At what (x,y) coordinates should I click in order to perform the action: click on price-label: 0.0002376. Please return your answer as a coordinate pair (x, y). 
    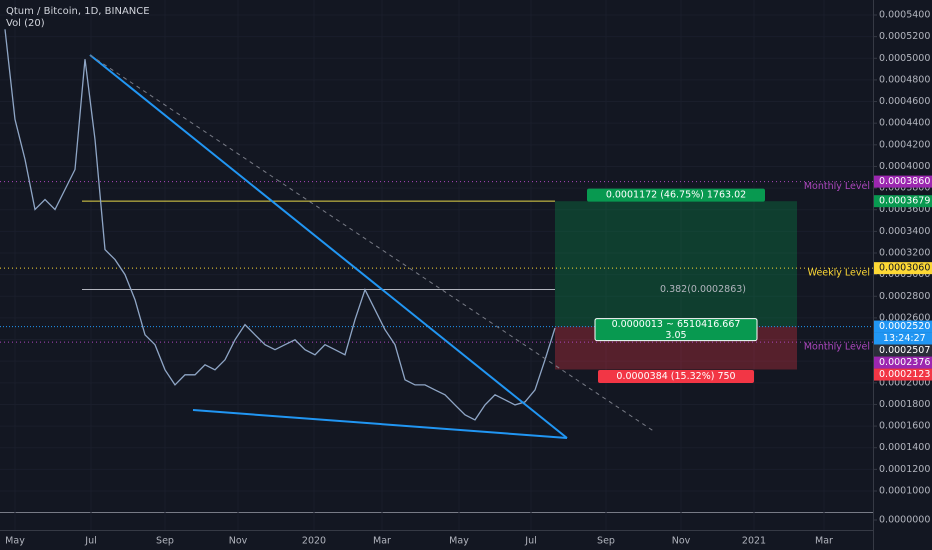
    Looking at the image, I should click on (904, 362).